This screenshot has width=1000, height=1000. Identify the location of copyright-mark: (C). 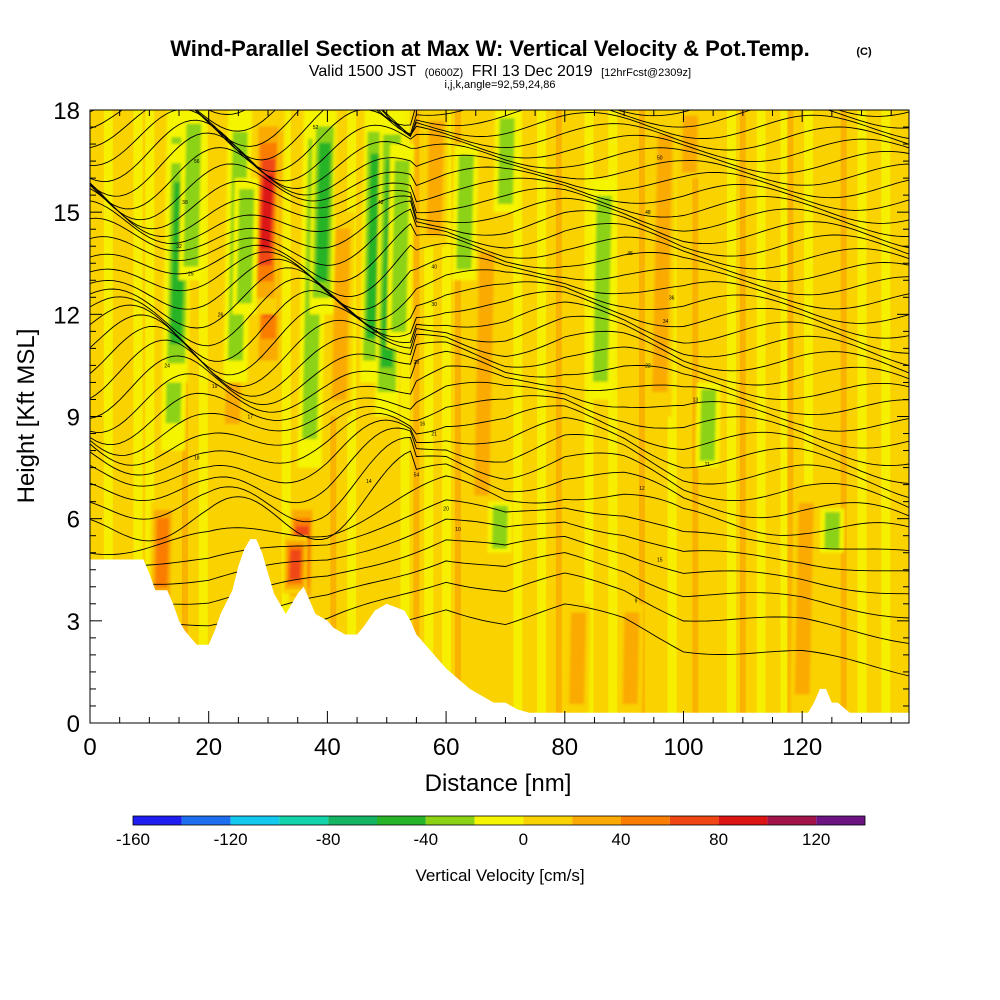
(864, 52).